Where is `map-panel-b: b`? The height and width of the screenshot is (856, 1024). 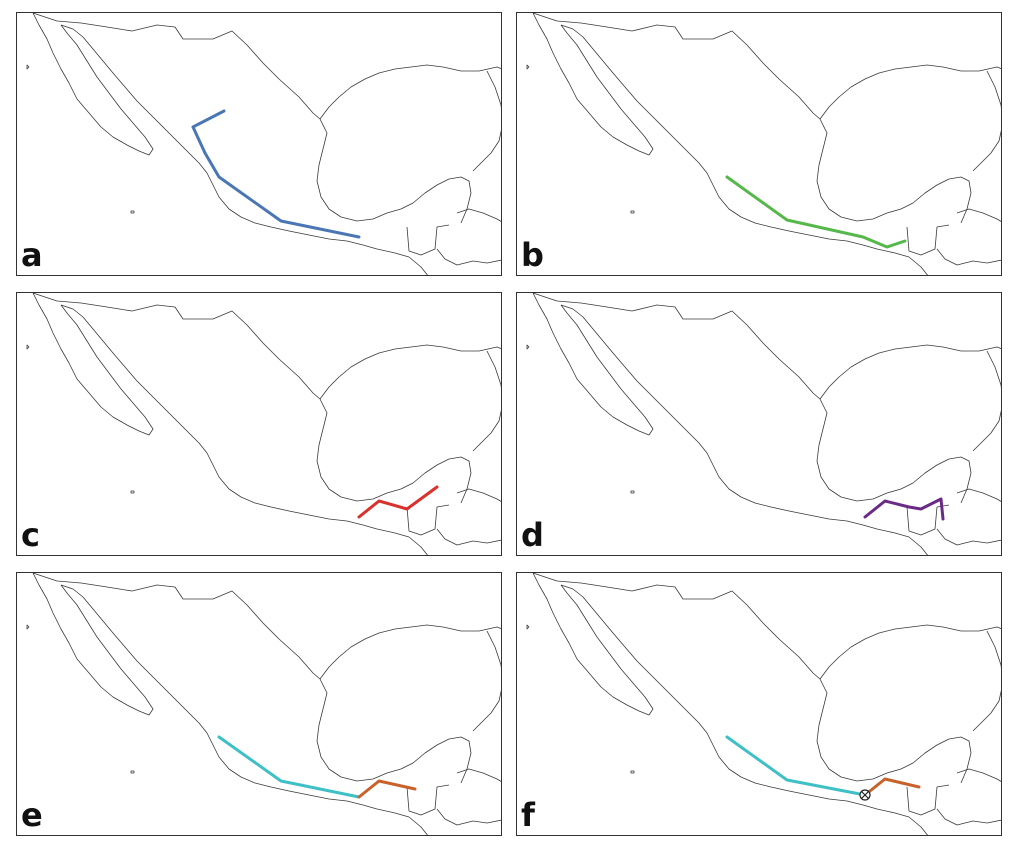
map-panel-b: b is located at coordinates (759, 144).